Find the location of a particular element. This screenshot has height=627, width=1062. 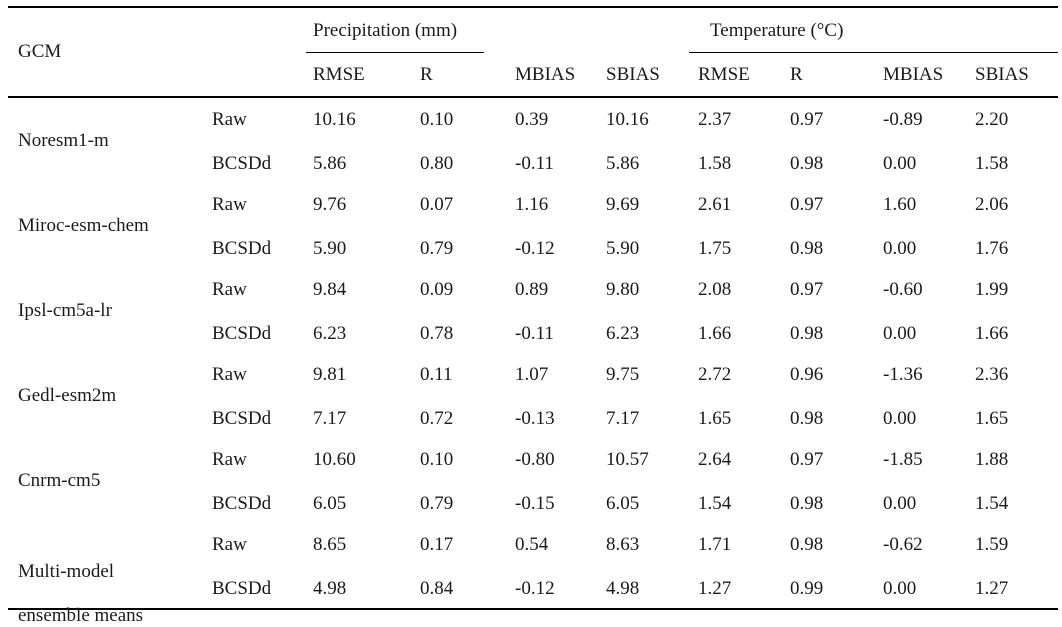

table-cell: -0.15 is located at coordinates (535, 503).